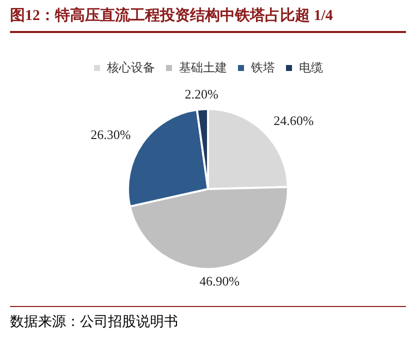 The height and width of the screenshot is (343, 416). I want to click on legend-label: 核心设备, so click(130, 67).